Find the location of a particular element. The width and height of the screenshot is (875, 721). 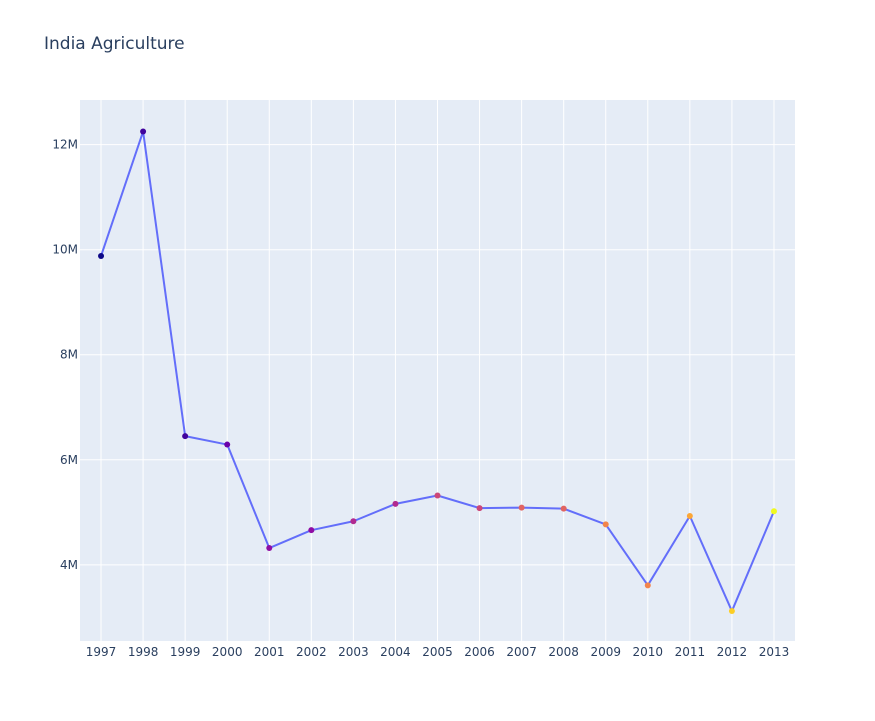

x-tick-label: 2000 is located at coordinates (227, 652).